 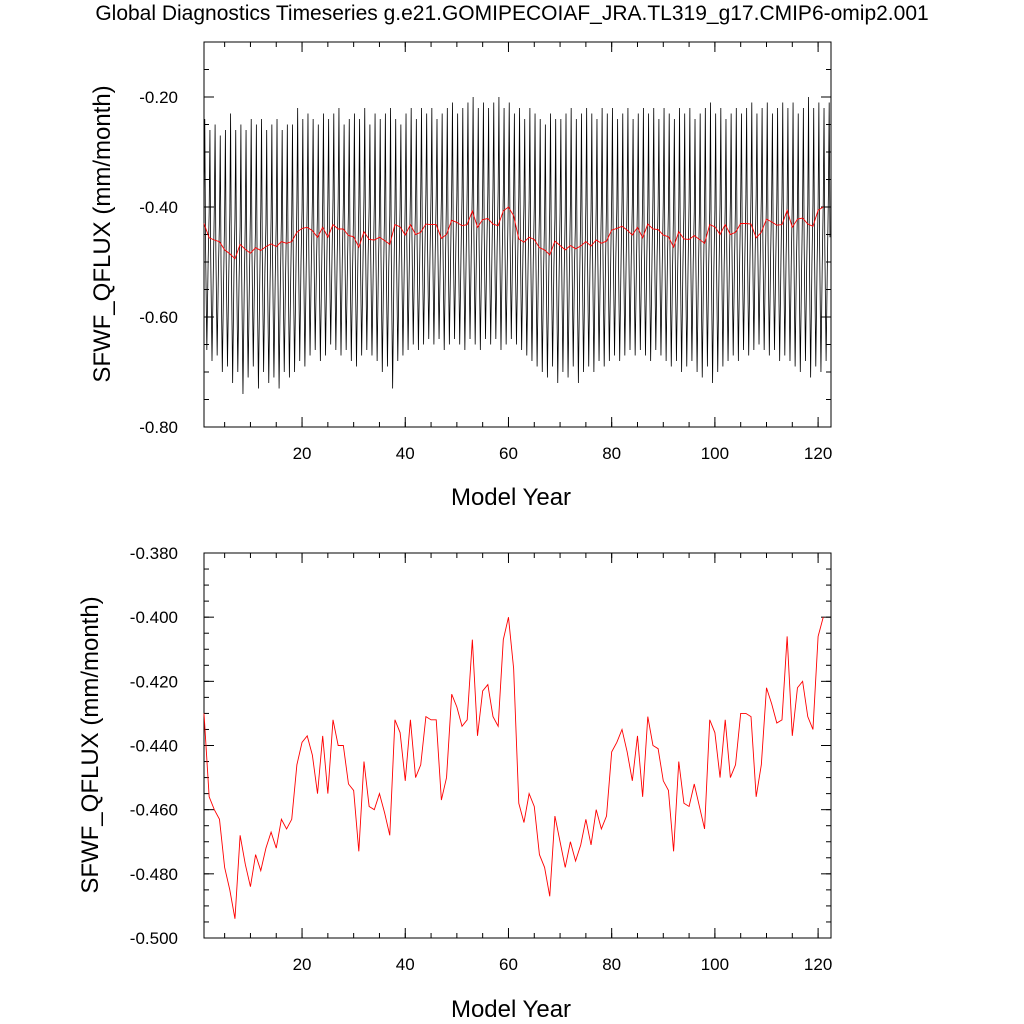 I want to click on y-tick-label: -0.460, so click(x=154, y=810).